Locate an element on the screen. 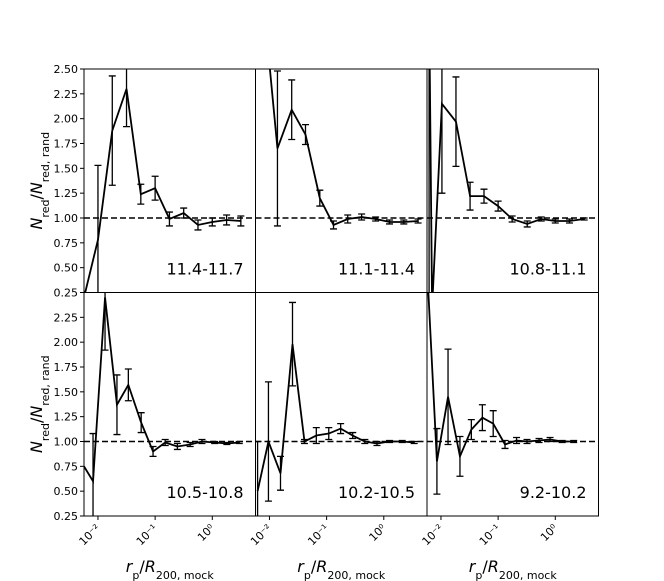  y-tick-label: 0.25 is located at coordinates (66, 293).